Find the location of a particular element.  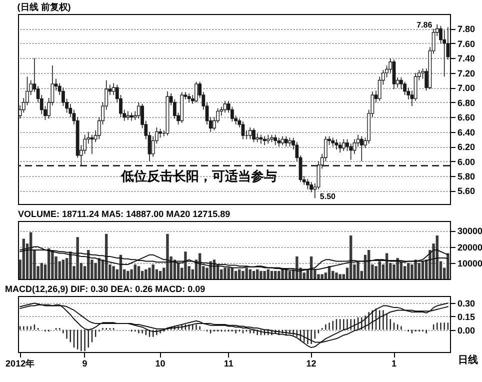

y-tick-label: 6.60 is located at coordinates (467, 117).